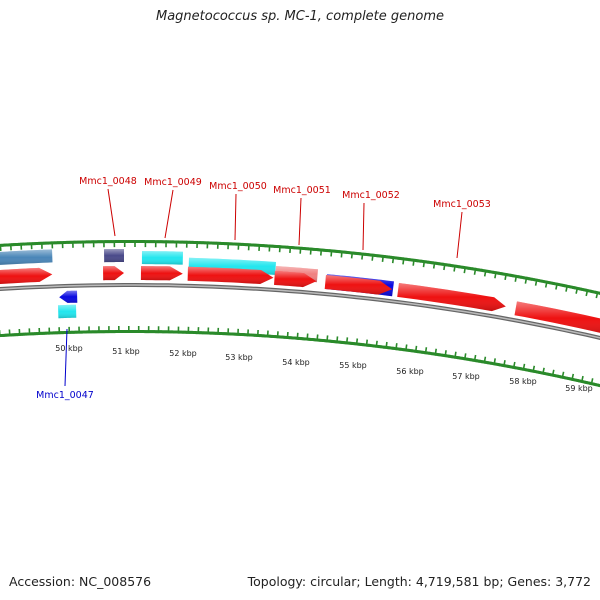 The width and height of the screenshot is (600, 600). What do you see at coordinates (300, 291) in the screenshot?
I see `gene-features` at bounding box center [300, 291].